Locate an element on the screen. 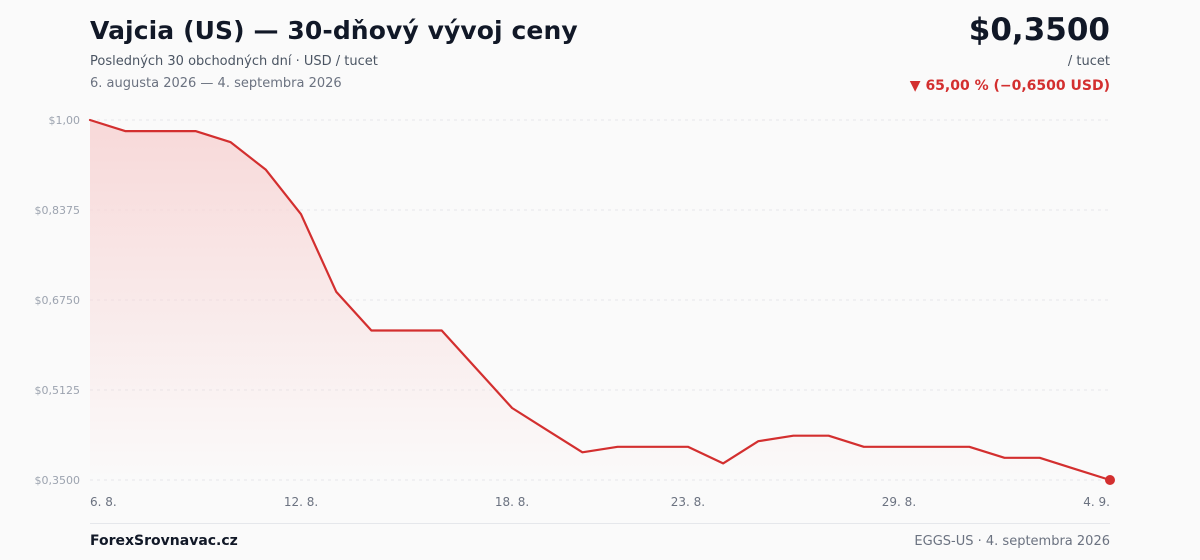 The height and width of the screenshot is (560, 1200). y-tick-label: $0,3500 is located at coordinates (58, 480).